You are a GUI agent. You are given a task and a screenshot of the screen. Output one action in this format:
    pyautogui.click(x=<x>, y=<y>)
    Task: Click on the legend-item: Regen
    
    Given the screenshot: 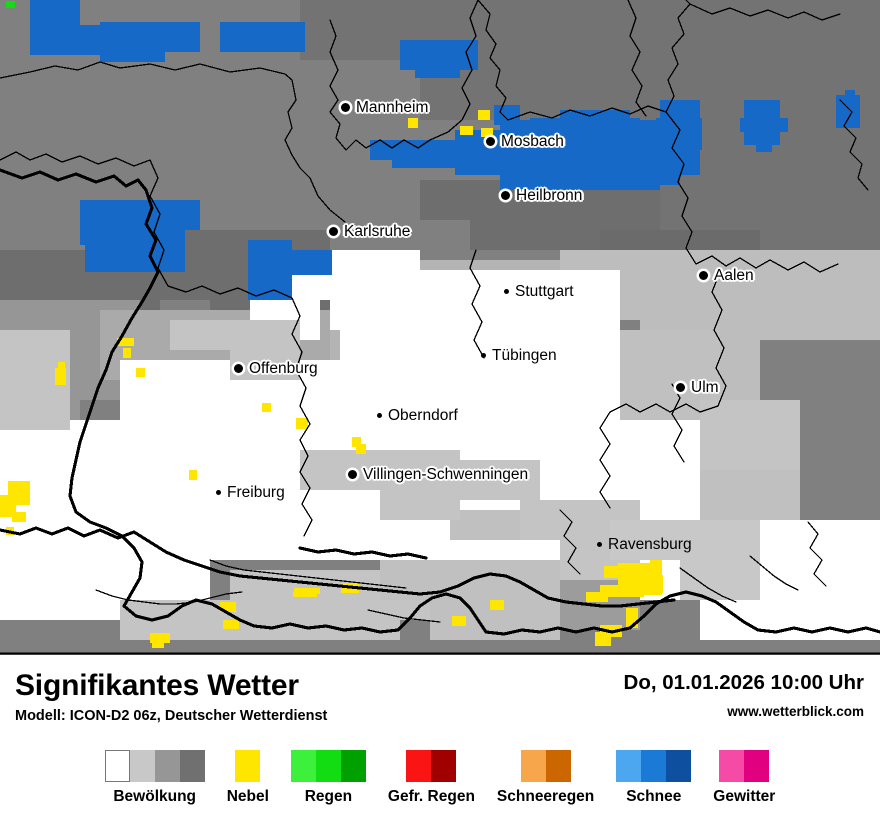 What is the action you would take?
    pyautogui.click(x=328, y=777)
    